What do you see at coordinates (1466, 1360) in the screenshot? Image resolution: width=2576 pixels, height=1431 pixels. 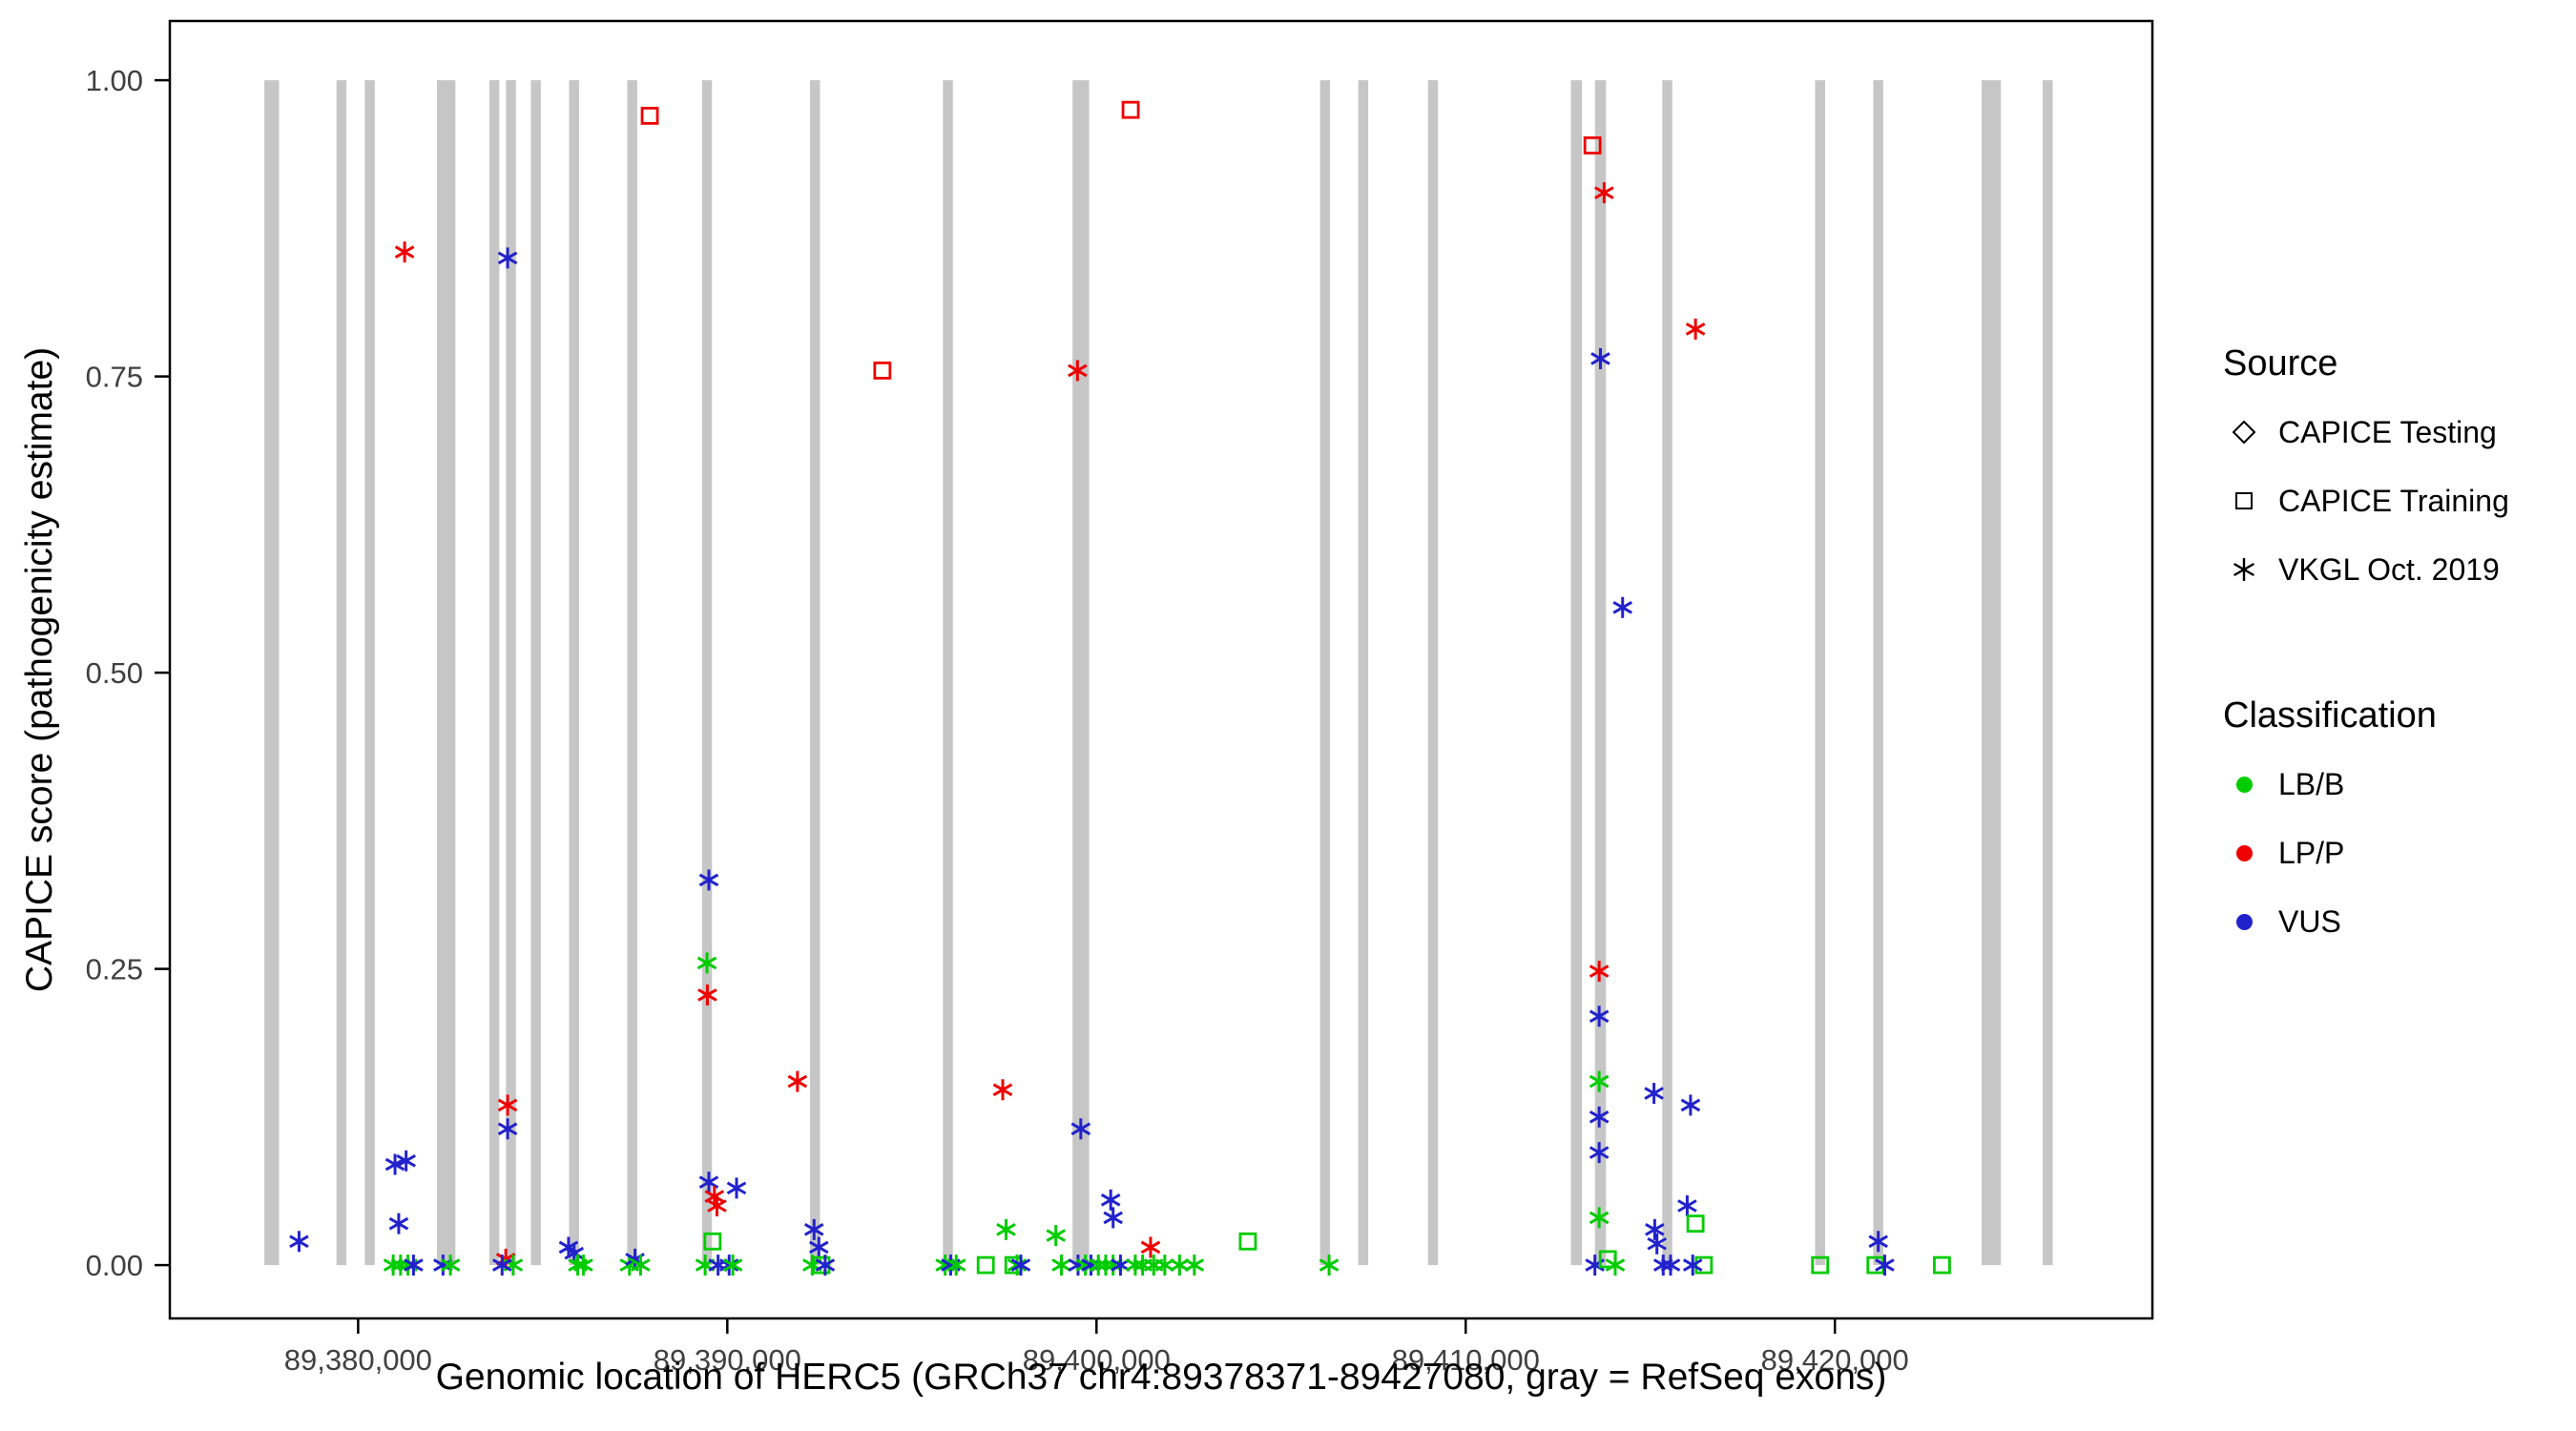 I see `x-tick-label: 89,410,000` at bounding box center [1466, 1360].